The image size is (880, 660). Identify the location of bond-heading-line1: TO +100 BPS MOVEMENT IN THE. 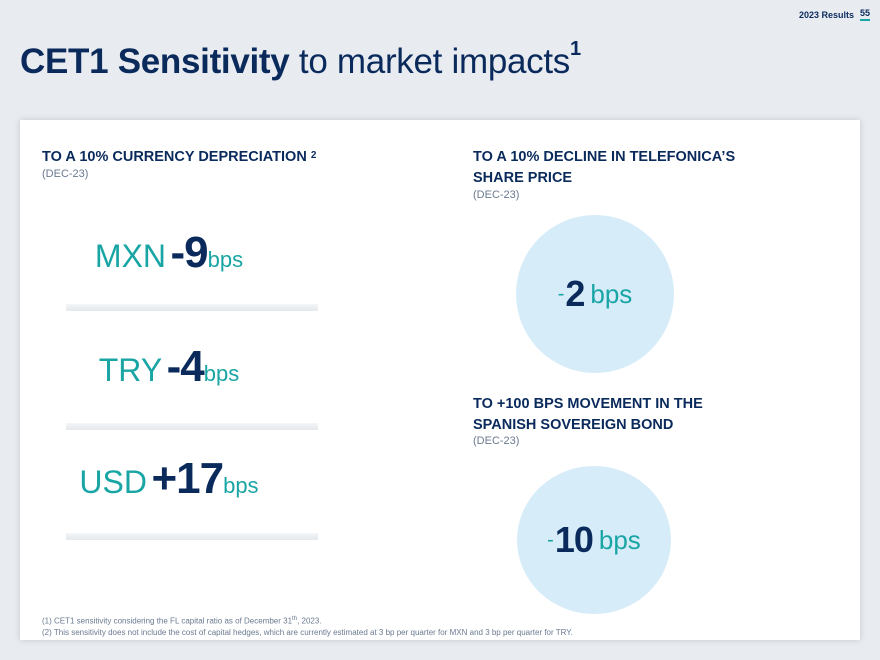
(588, 404).